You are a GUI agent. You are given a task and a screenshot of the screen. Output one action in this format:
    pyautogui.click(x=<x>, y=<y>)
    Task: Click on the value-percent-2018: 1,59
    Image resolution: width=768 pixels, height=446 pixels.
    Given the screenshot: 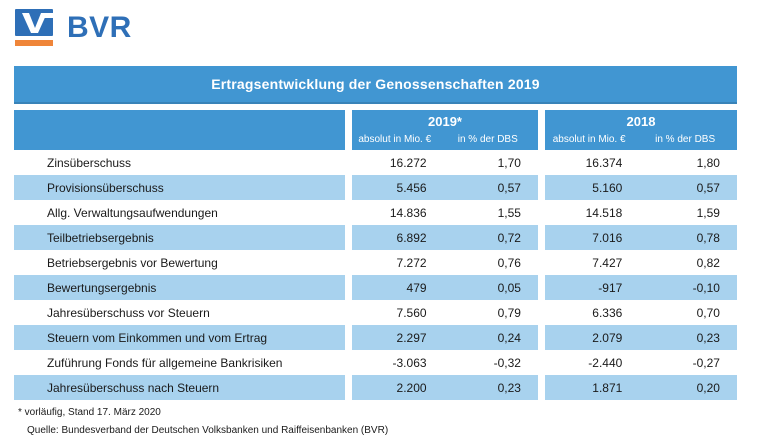 What is the action you would take?
    pyautogui.click(x=708, y=212)
    